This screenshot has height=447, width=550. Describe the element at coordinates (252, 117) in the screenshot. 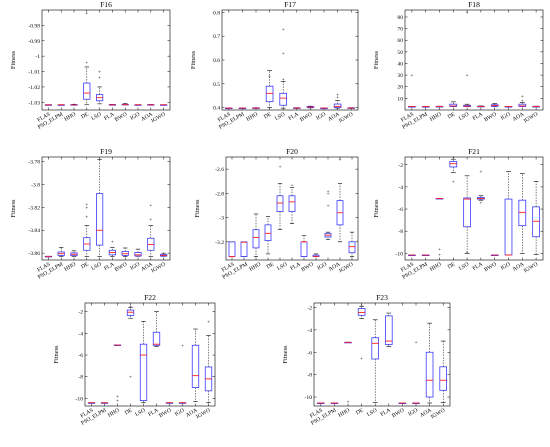

I see `x-tick-label: HHO` at that location.